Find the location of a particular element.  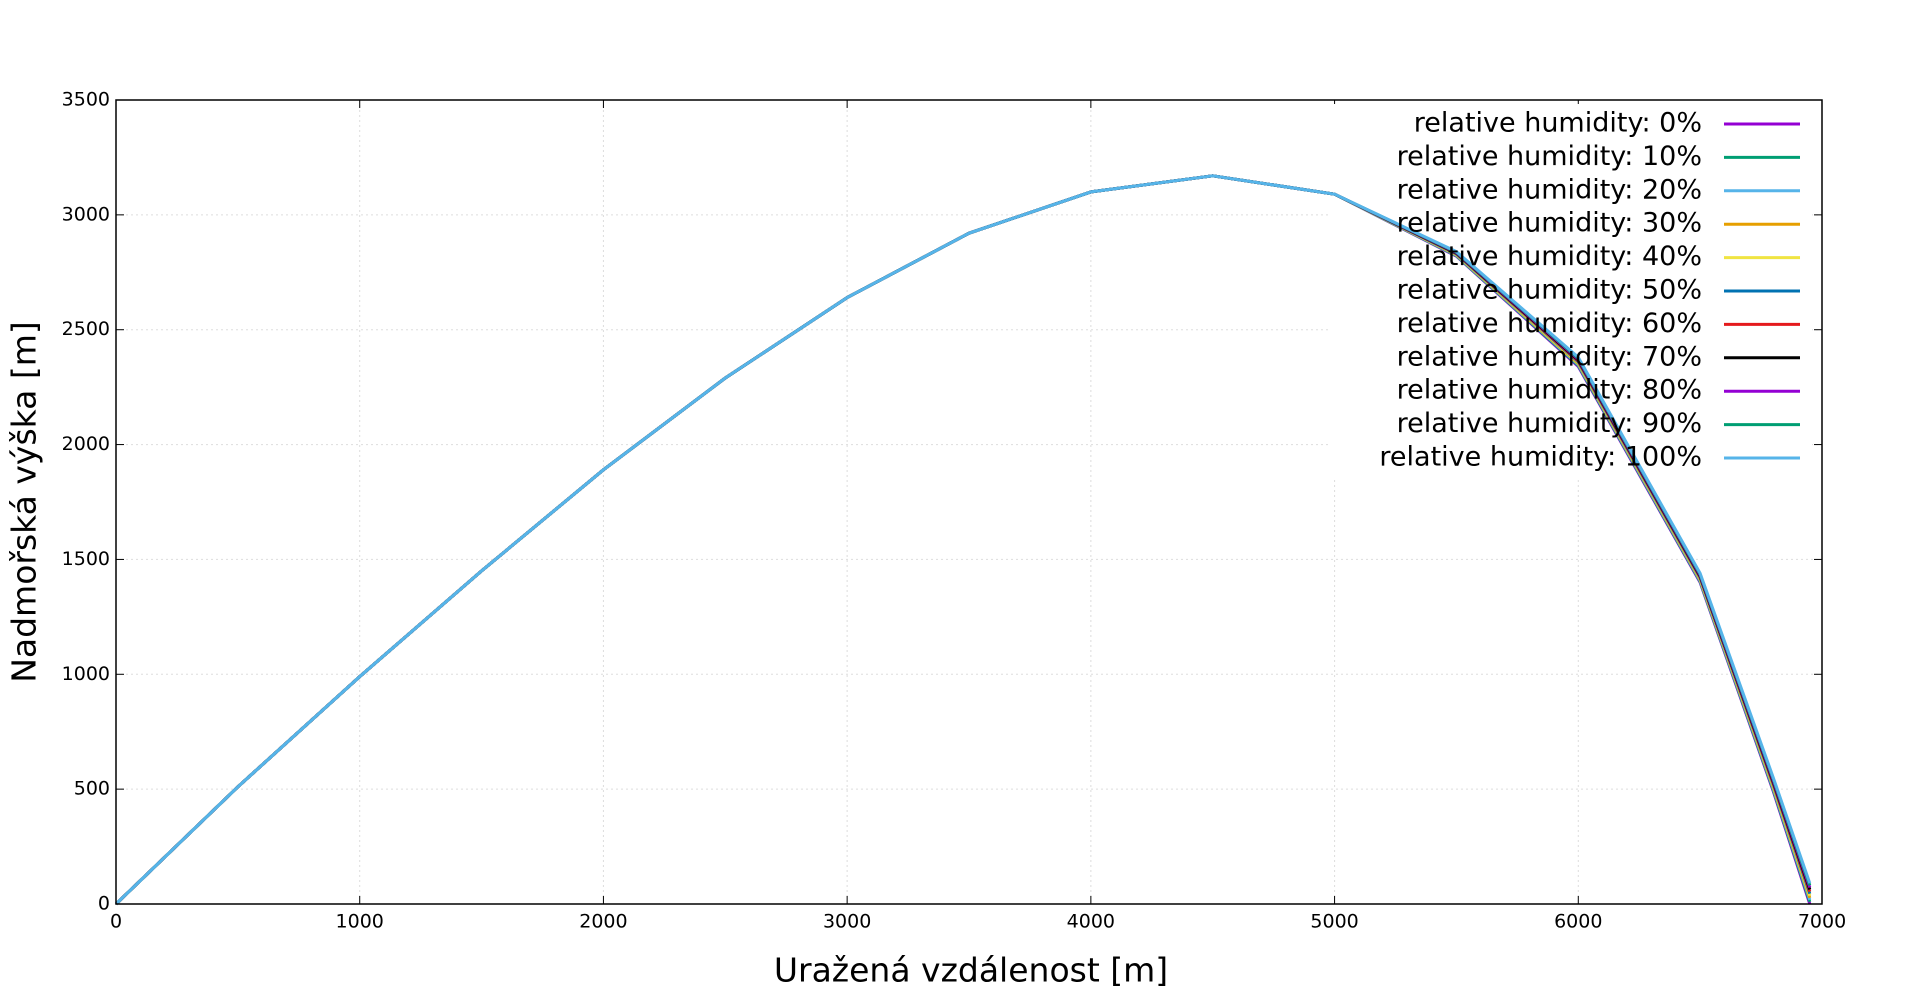

legend-label: relative humidity: 90% is located at coordinates (1549, 423).